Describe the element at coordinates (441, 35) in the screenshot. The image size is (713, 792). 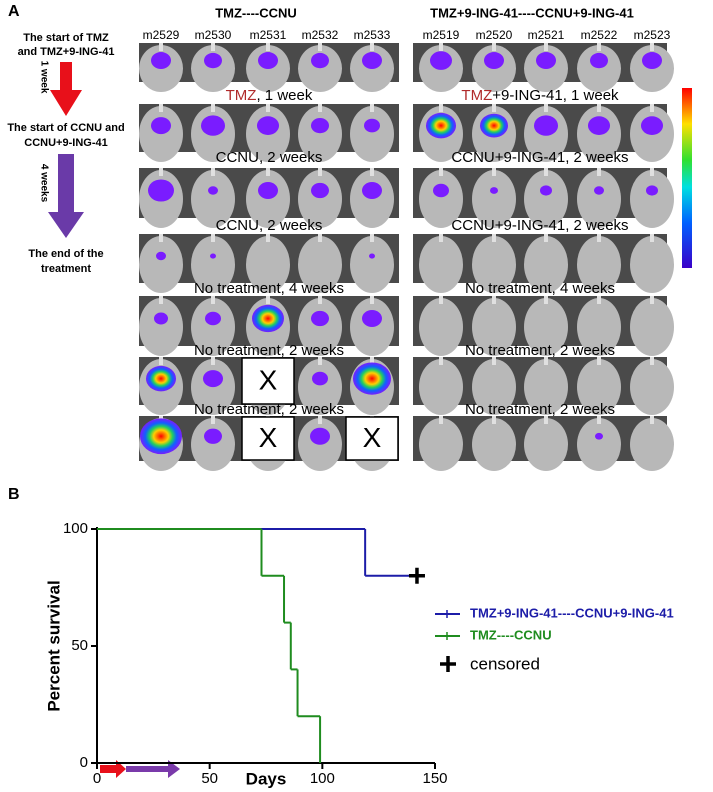
I see `mouse-id: m2519` at that location.